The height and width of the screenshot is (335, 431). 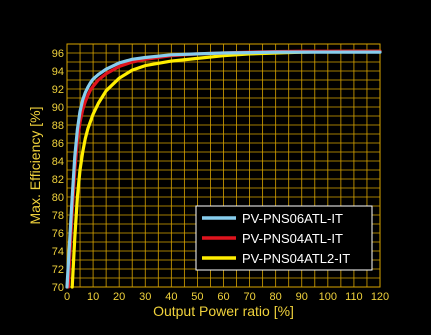 I want to click on y-tick-label: 92, so click(x=58, y=90).